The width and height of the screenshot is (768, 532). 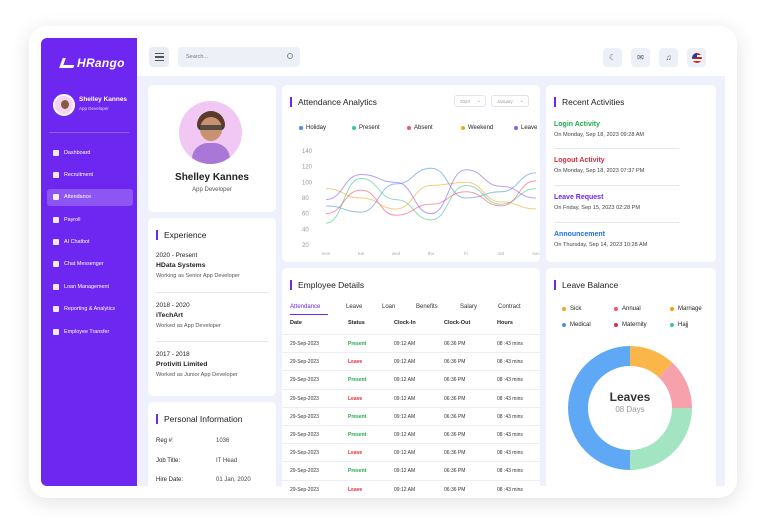 I want to click on tab-loan: Loan, so click(x=389, y=307).